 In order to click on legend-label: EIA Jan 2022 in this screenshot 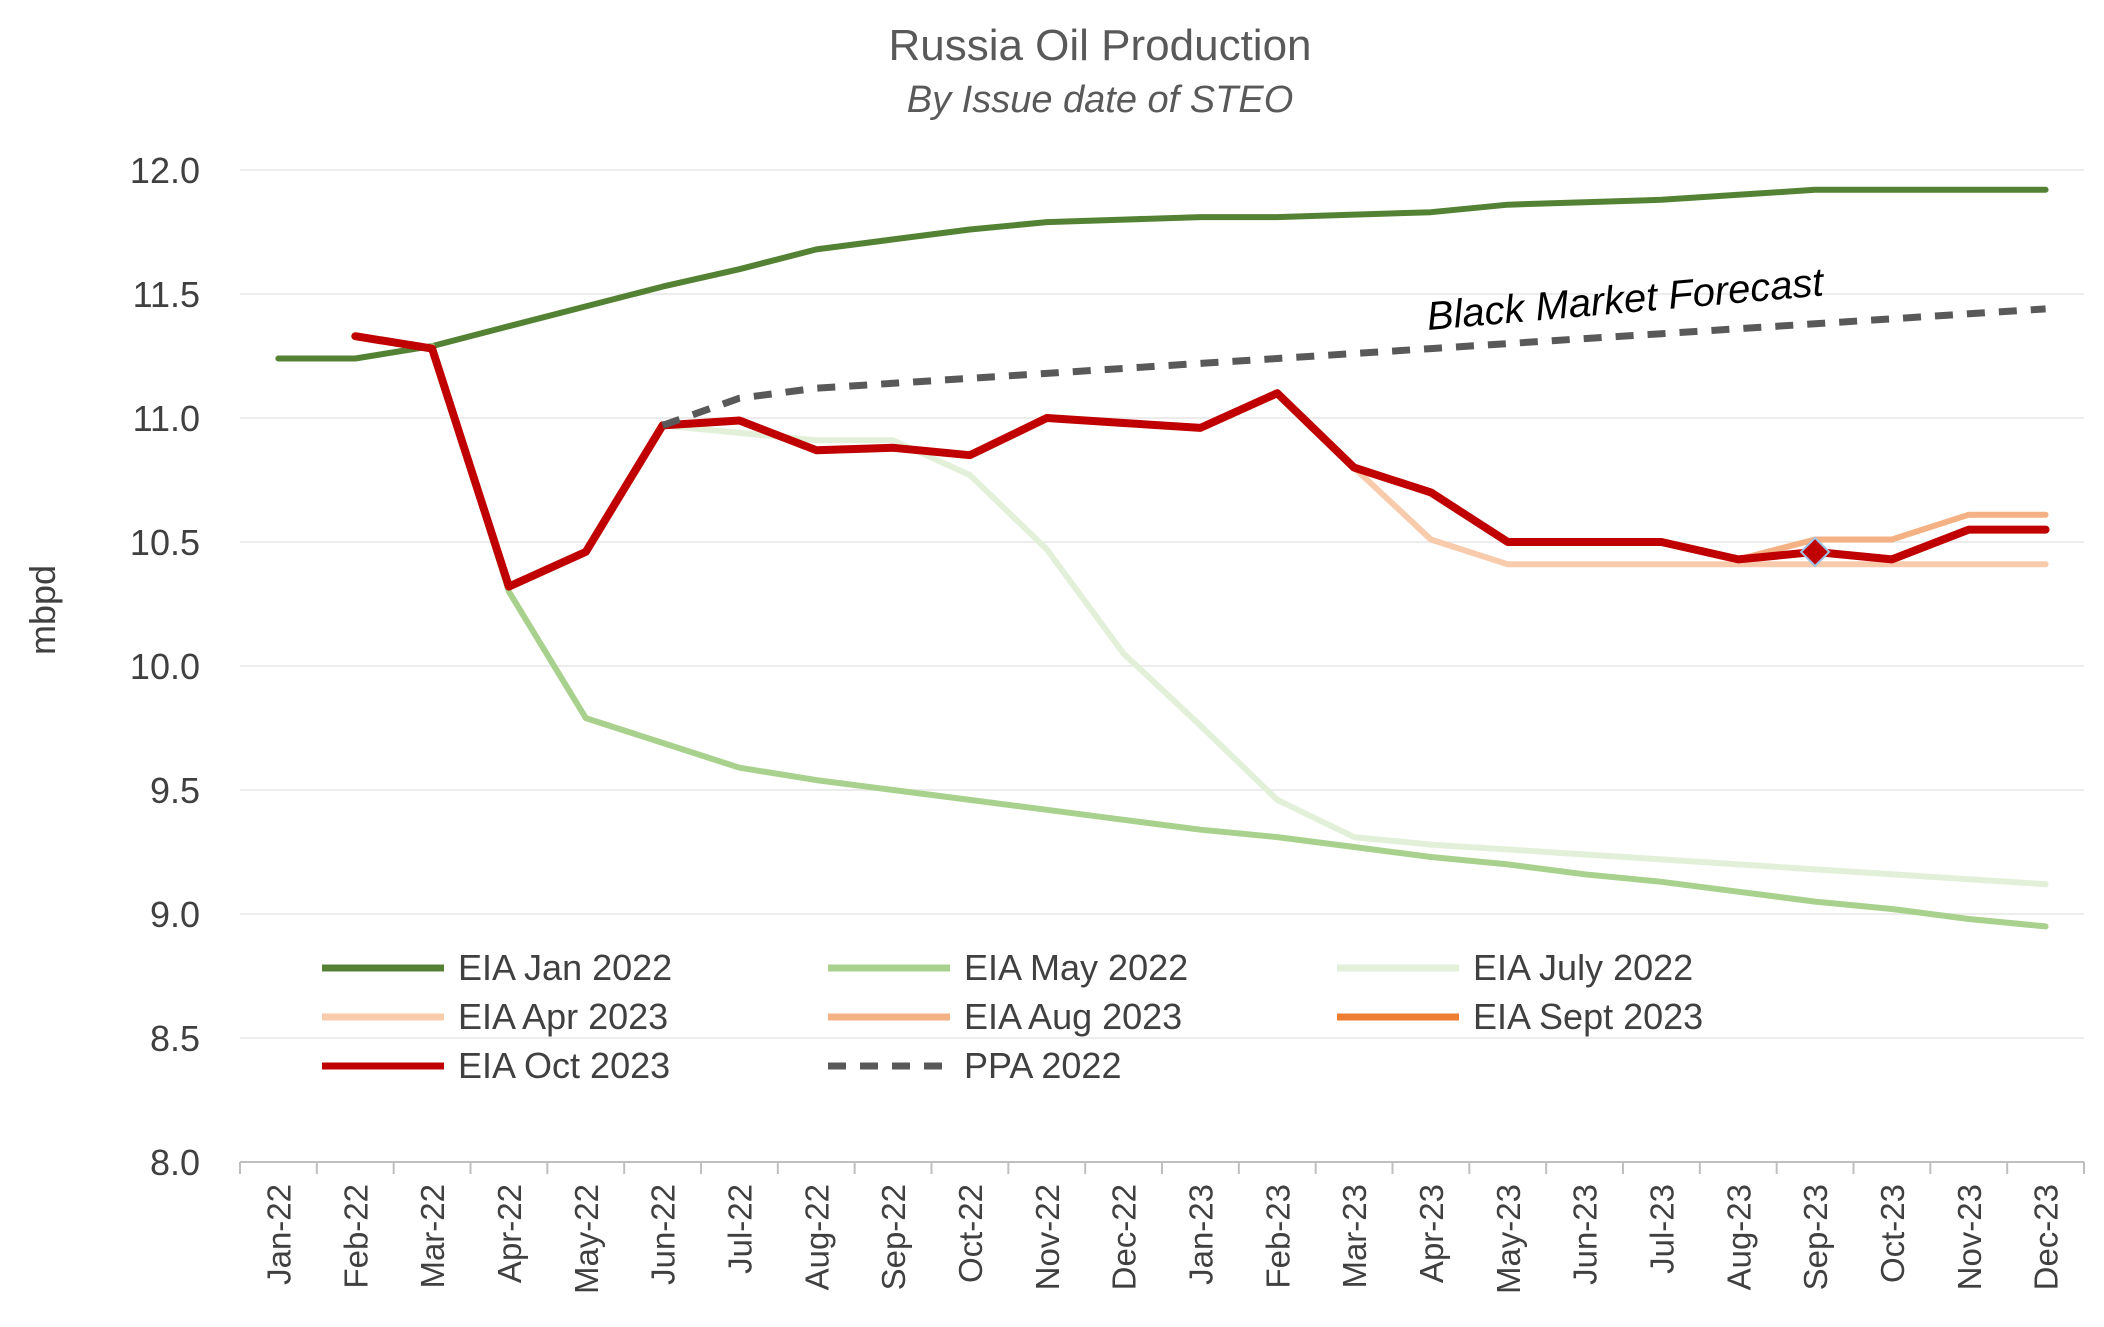, I will do `click(565, 967)`.